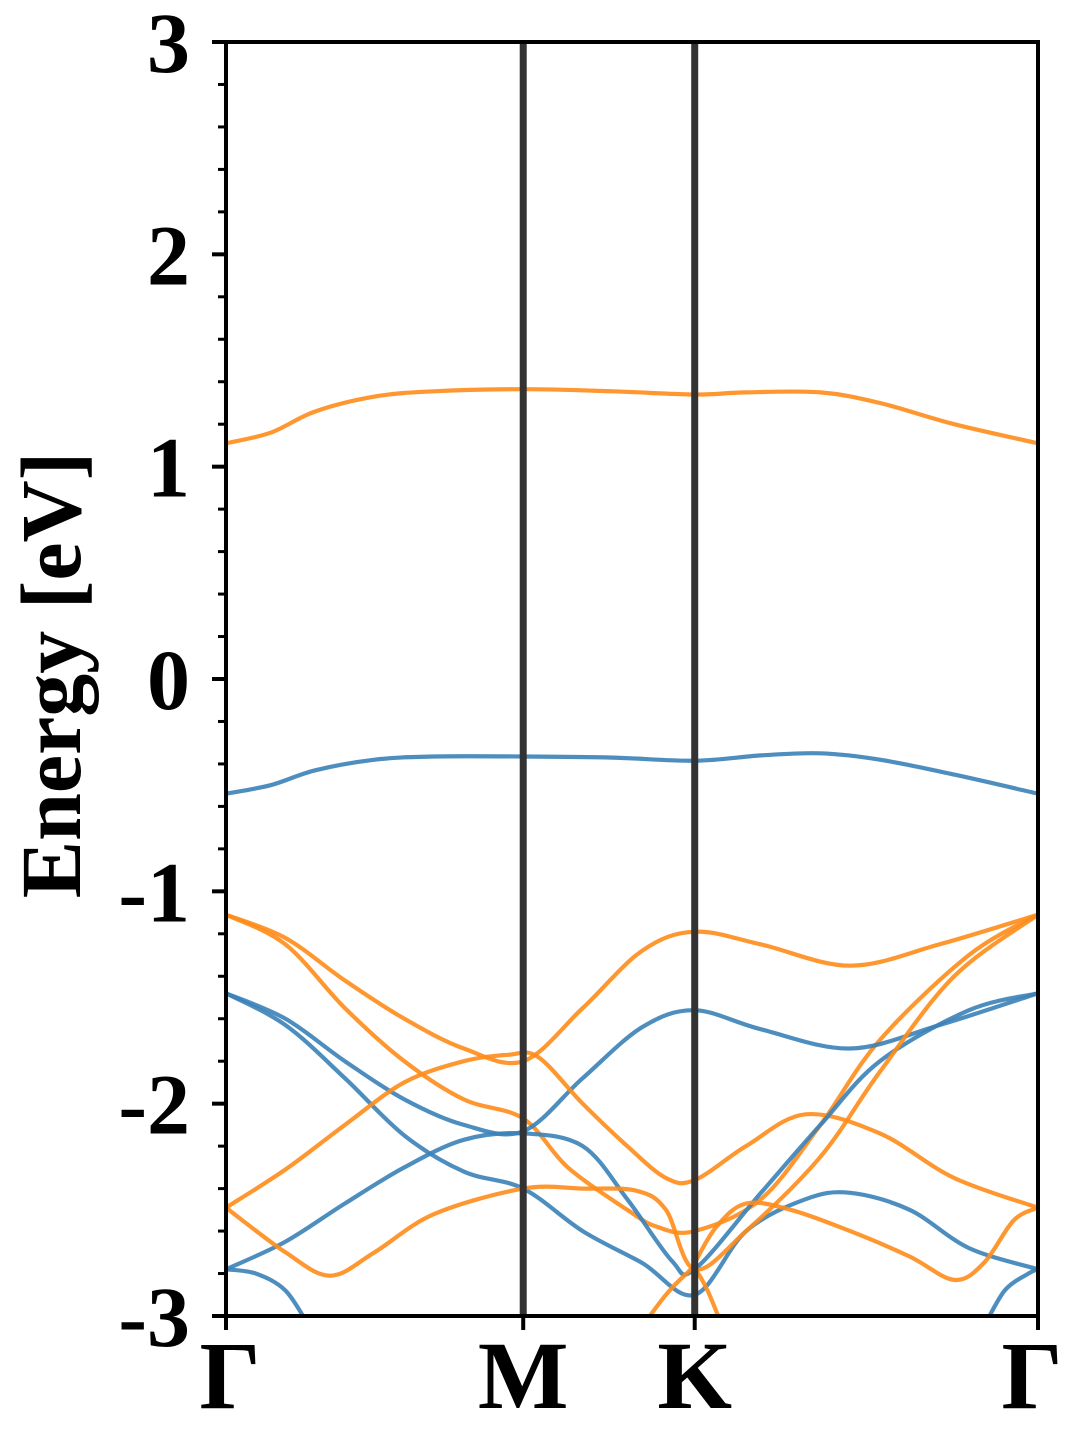  What do you see at coordinates (168, 680) in the screenshot?
I see `y-tick-label: 0` at bounding box center [168, 680].